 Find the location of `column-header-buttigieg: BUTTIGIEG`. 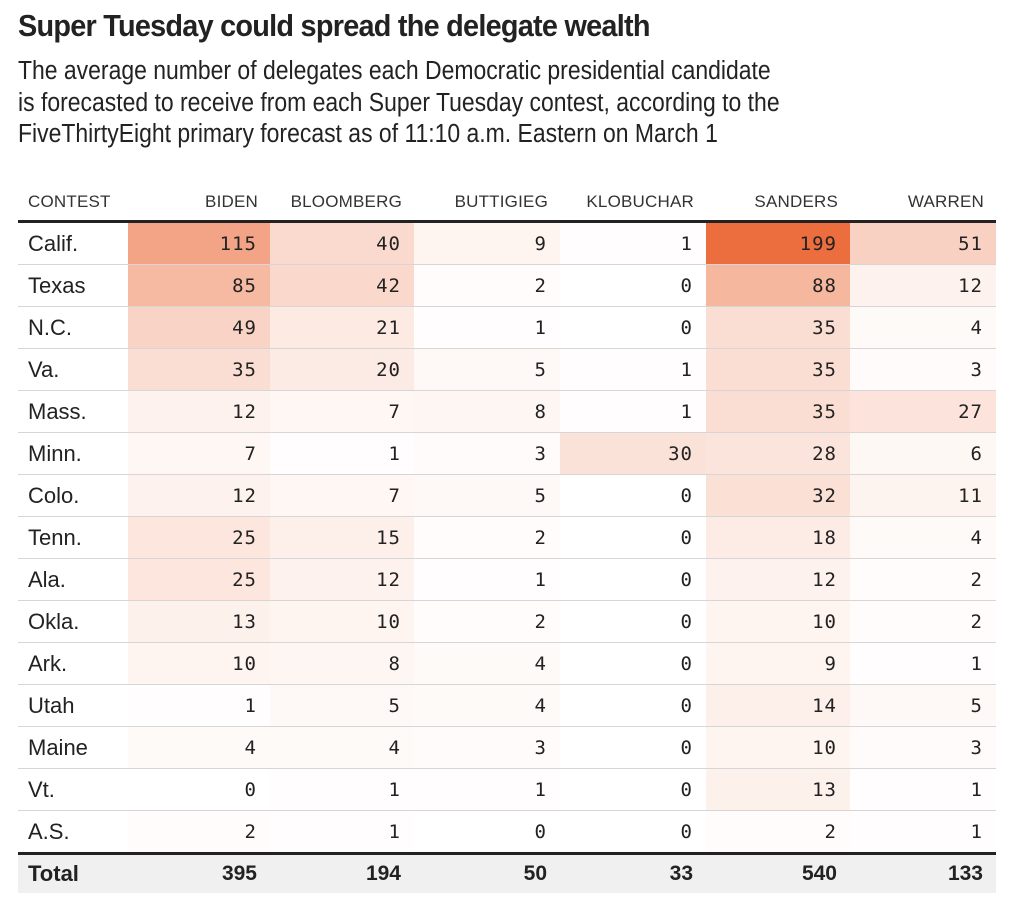

column-header-buttigieg: BUTTIGIEG is located at coordinates (487, 203).